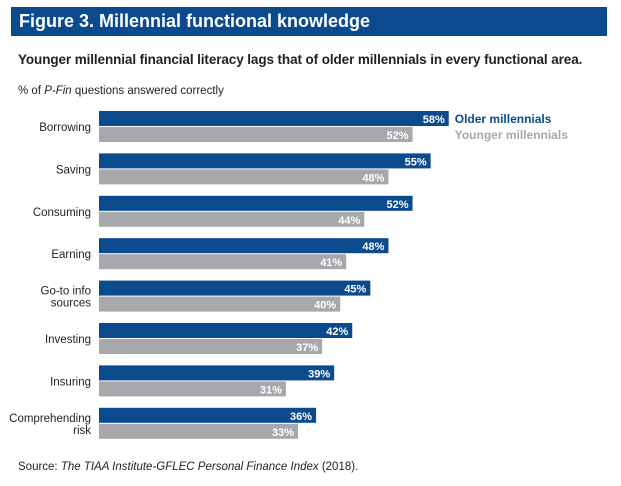 Image resolution: width=621 pixels, height=486 pixels. I want to click on value-label-older-5: 42%, so click(337, 332).